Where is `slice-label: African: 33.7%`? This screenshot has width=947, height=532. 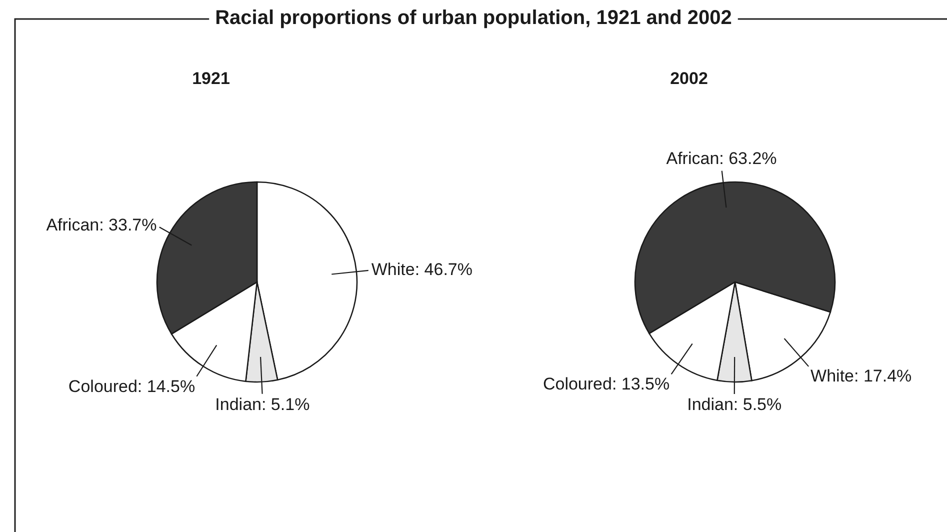 slice-label: African: 33.7% is located at coordinates (101, 225).